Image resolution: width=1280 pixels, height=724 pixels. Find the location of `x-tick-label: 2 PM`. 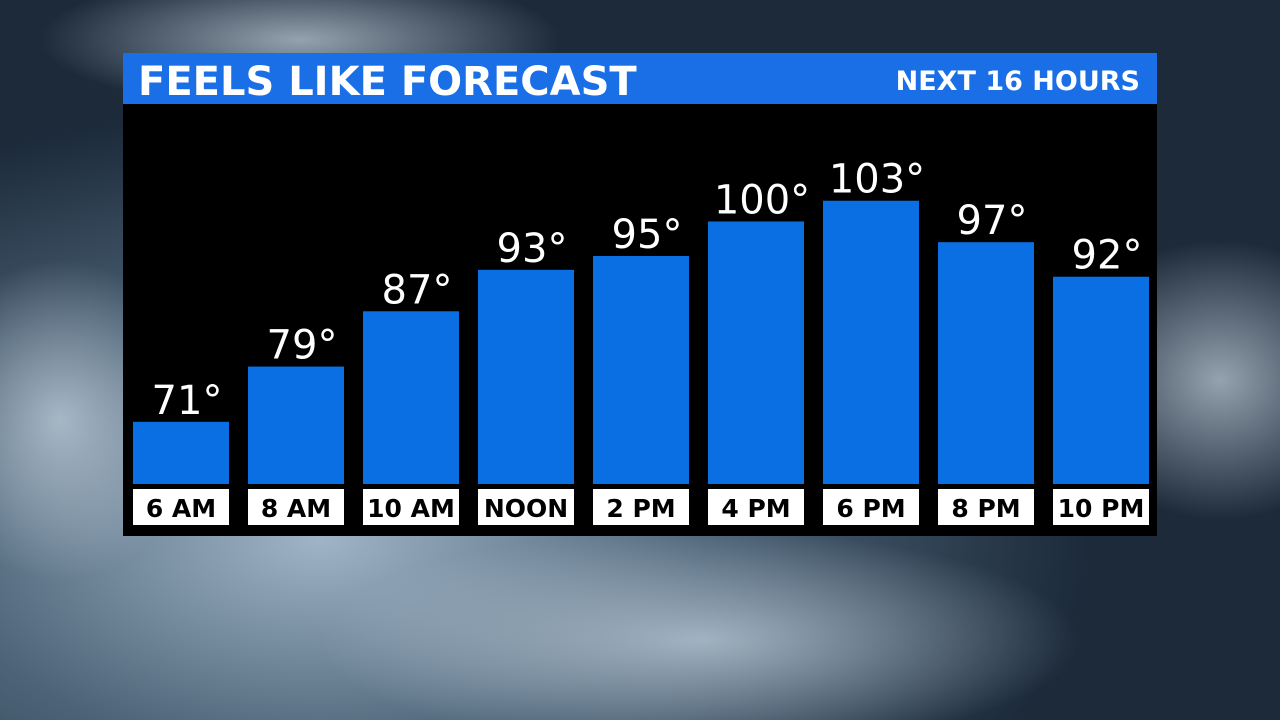

x-tick-label: 2 PM is located at coordinates (640, 508).